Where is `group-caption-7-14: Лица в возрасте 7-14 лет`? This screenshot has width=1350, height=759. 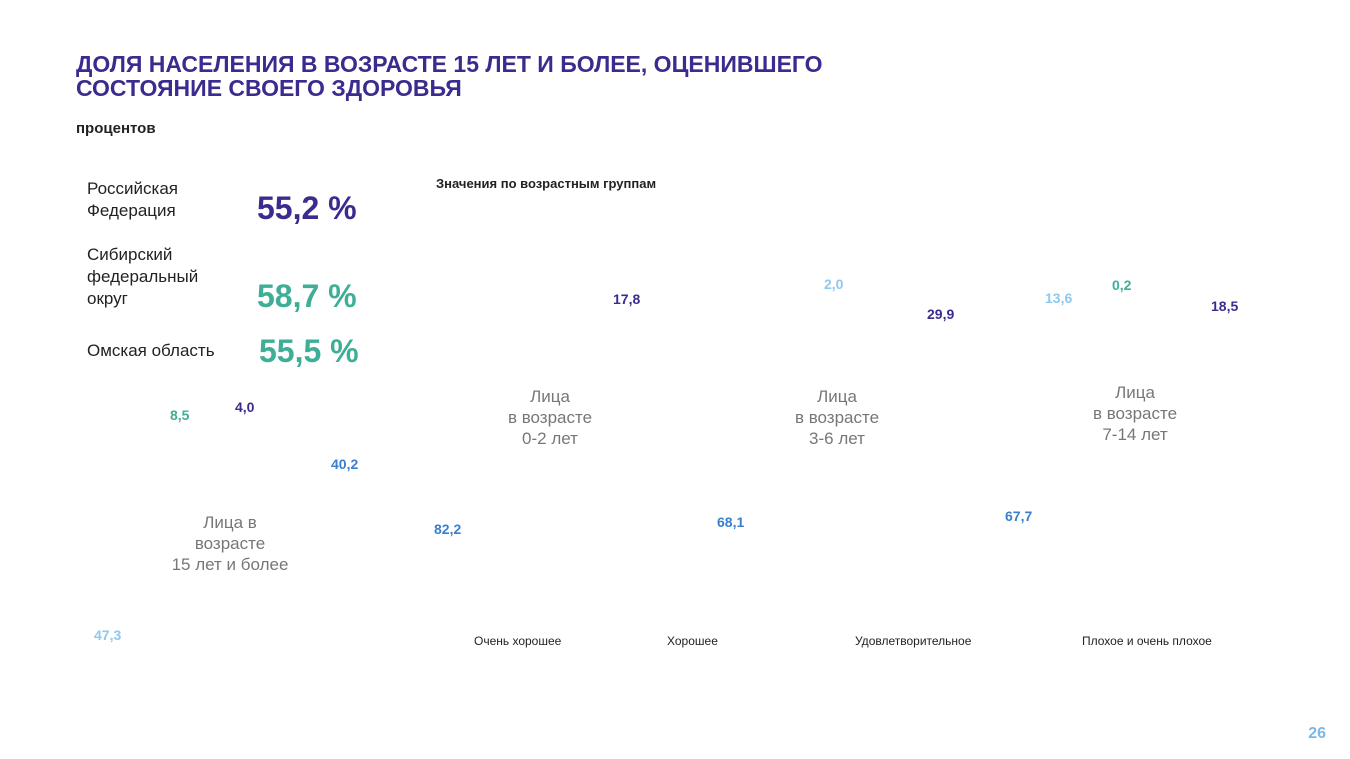 group-caption-7-14: Лица в возрасте 7-14 лет is located at coordinates (1135, 413).